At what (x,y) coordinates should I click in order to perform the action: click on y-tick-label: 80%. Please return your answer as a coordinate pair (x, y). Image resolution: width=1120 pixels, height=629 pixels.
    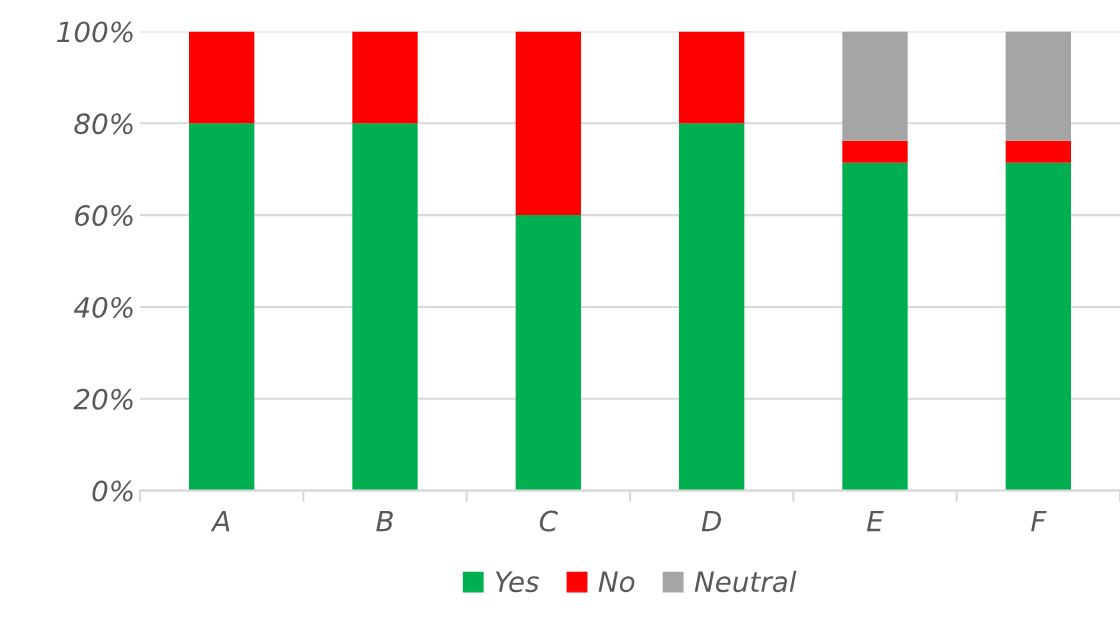
    Looking at the image, I should click on (103, 124).